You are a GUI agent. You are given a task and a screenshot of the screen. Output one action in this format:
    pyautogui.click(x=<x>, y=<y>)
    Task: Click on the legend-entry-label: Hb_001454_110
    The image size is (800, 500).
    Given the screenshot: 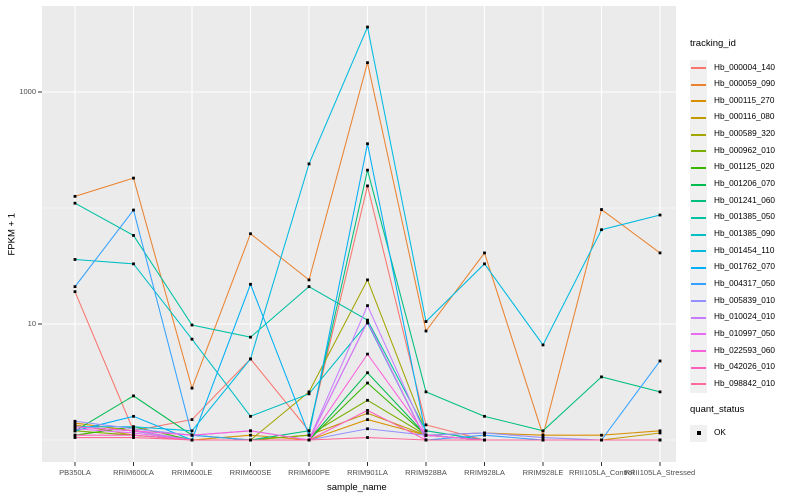 What is the action you would take?
    pyautogui.click(x=744, y=250)
    